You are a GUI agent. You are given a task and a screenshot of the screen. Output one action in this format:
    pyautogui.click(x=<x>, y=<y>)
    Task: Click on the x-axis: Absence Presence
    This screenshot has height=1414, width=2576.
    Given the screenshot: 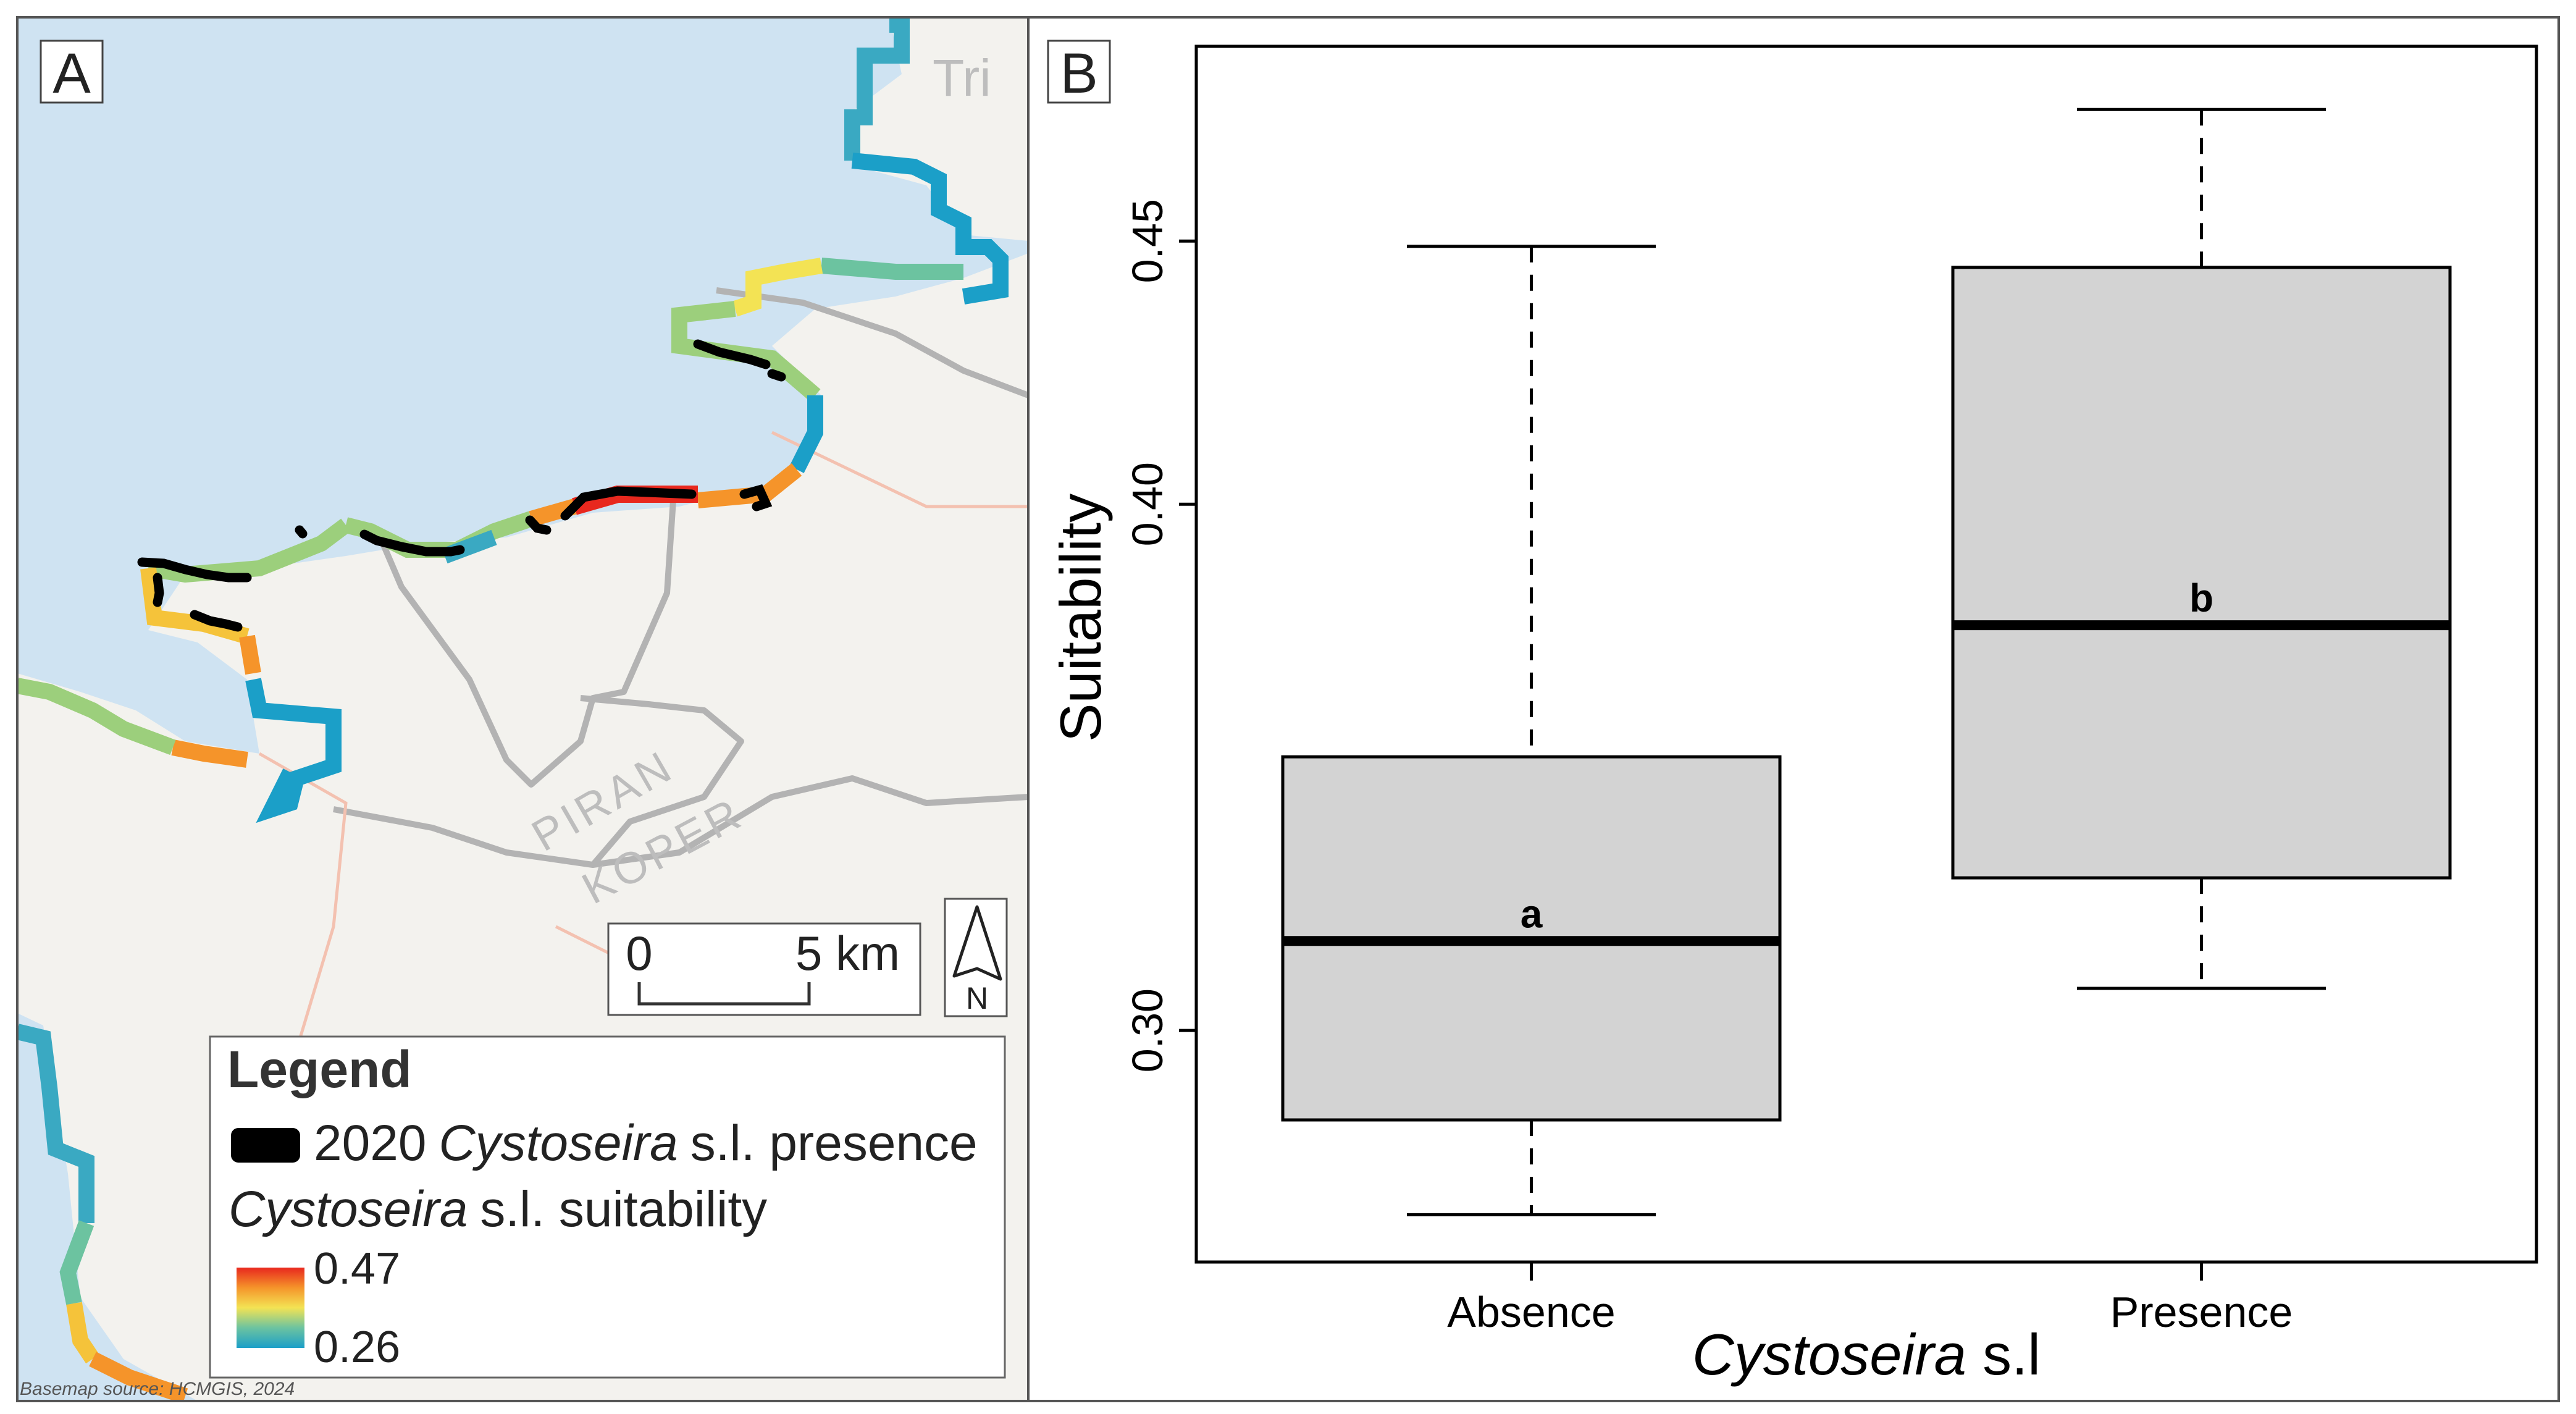 What is the action you would take?
    pyautogui.click(x=1870, y=1299)
    